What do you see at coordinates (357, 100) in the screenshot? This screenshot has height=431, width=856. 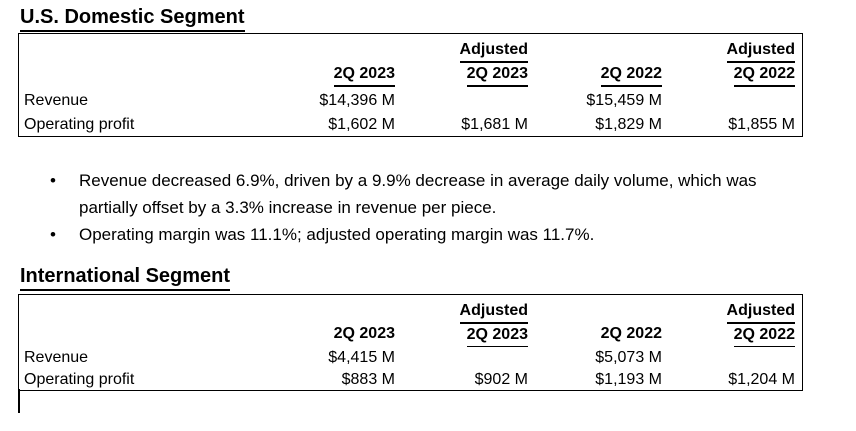 I see `revenue-2q2023-value: $14,396 M` at bounding box center [357, 100].